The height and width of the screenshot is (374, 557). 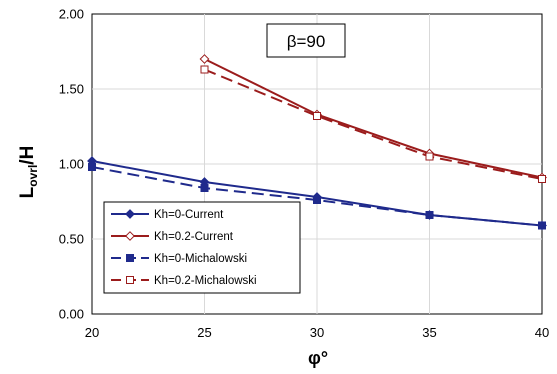 I want to click on y-axis-title-rest: /H, so click(x=27, y=155).